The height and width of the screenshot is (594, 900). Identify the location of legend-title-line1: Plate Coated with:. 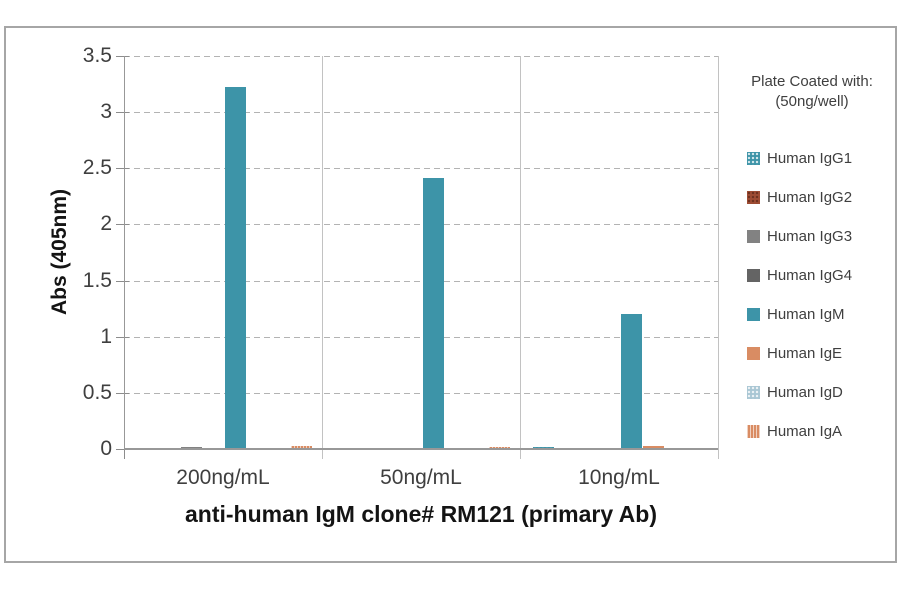
(812, 81).